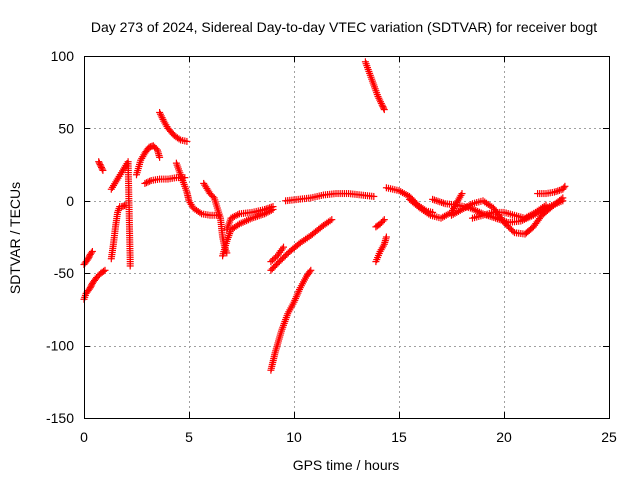 The height and width of the screenshot is (480, 640). I want to click on series-arc-s, so click(380, 223).